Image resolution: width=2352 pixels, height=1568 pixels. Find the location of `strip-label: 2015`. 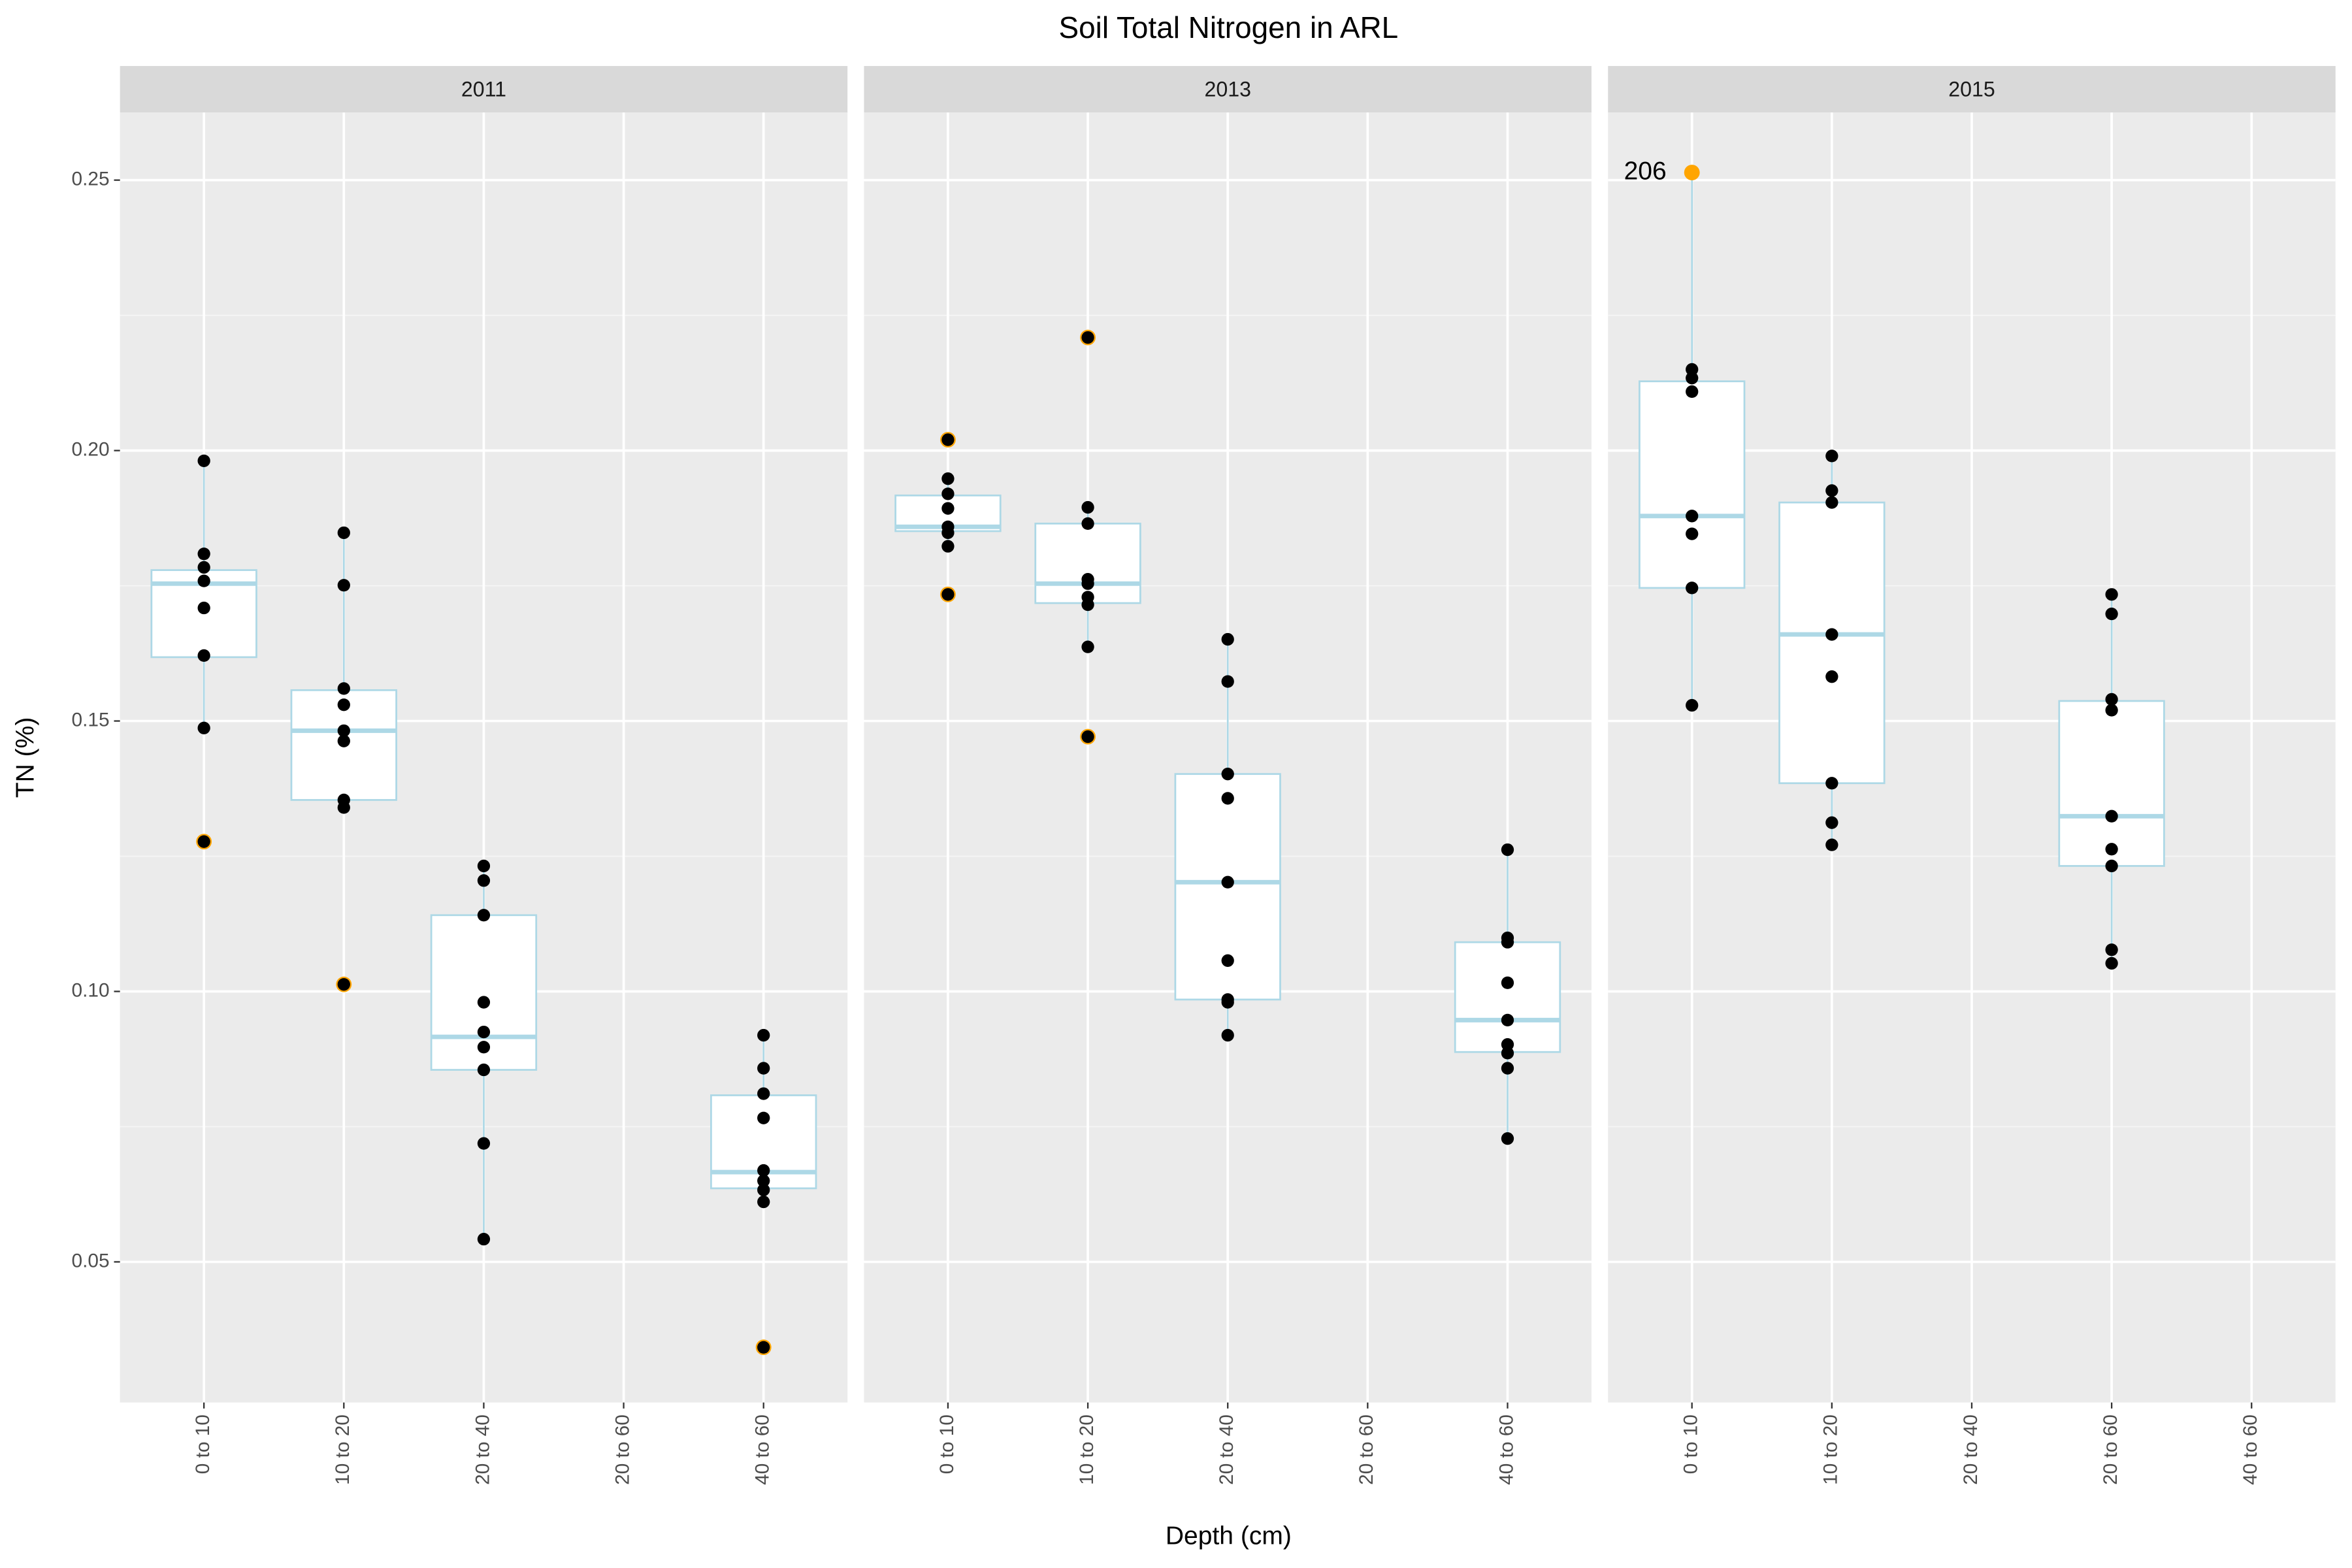

strip-label: 2015 is located at coordinates (1971, 89).